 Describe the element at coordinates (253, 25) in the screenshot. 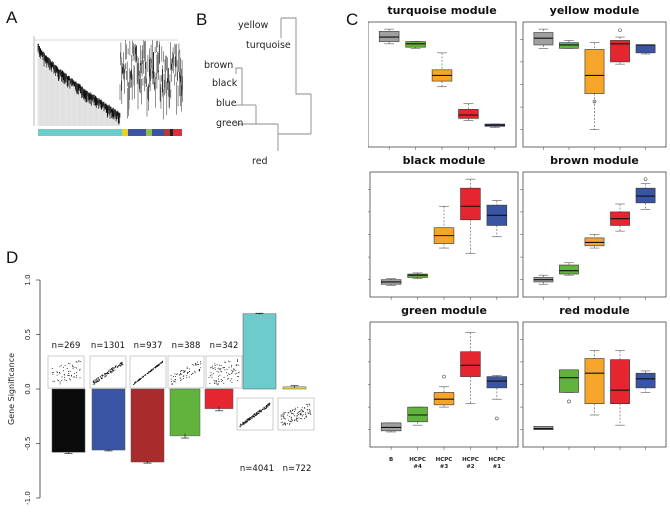

I see `dendrogram-label-yellow: yellow` at that location.